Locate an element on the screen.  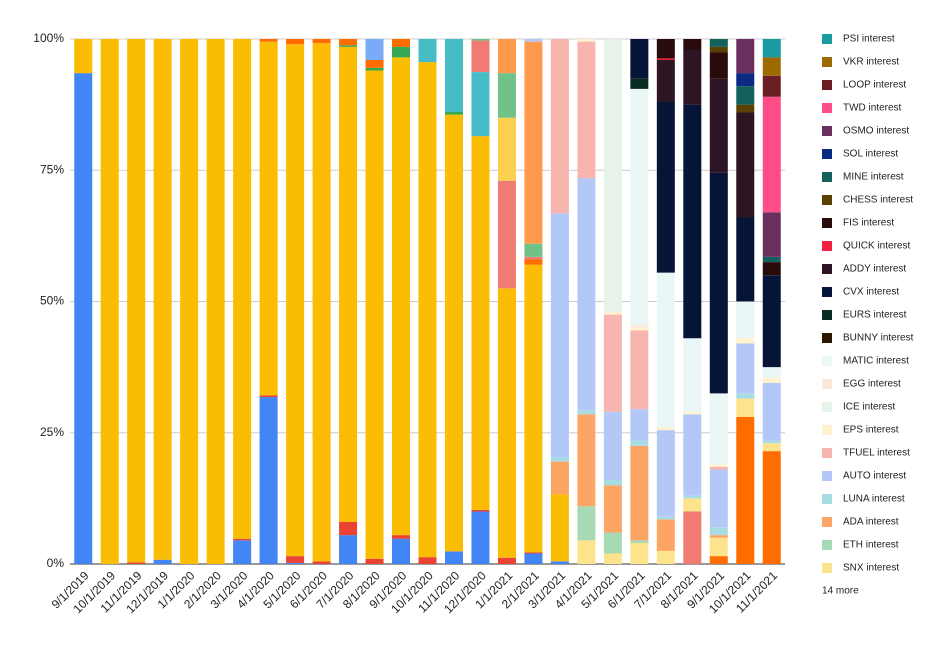
y-tick-label: 50% is located at coordinates (52, 301).